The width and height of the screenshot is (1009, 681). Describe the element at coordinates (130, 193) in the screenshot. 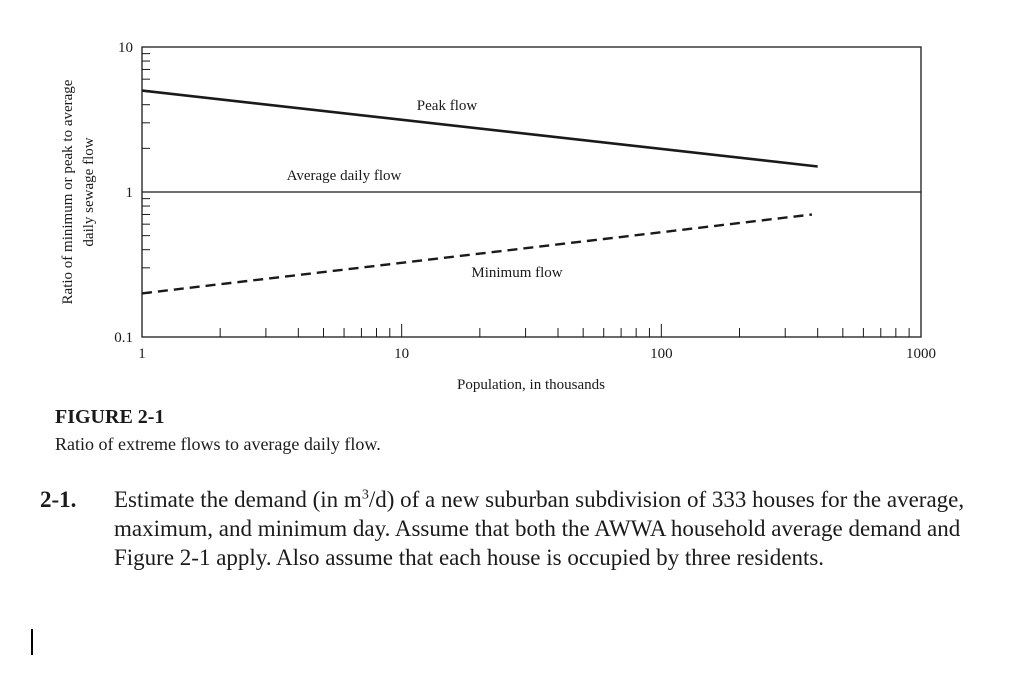

I see `y-tick-label: 1` at that location.